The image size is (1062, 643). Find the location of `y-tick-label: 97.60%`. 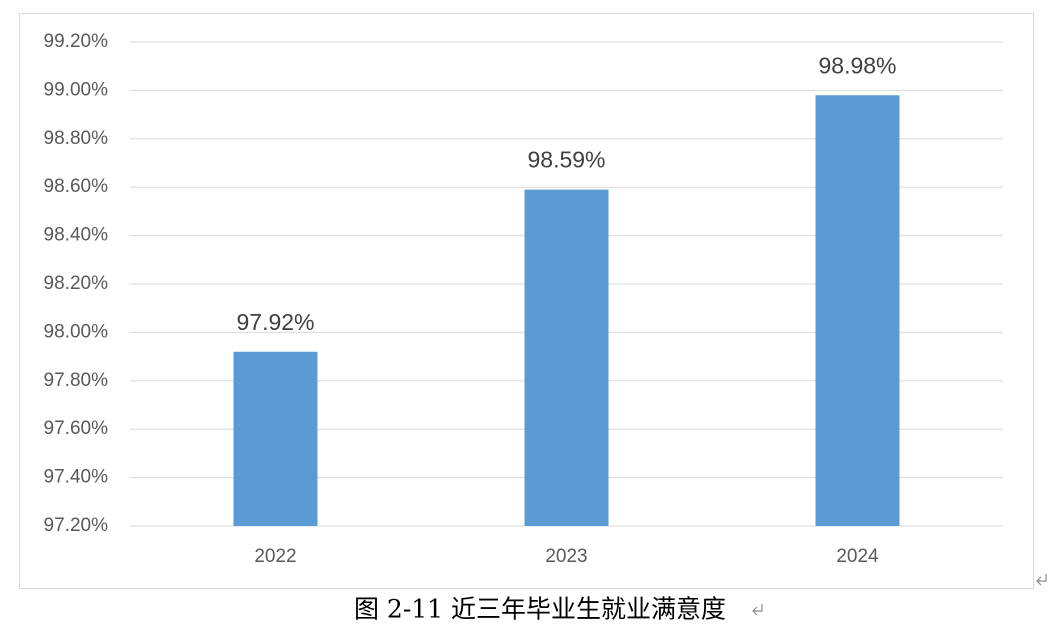

y-tick-label: 97.60% is located at coordinates (76, 428).